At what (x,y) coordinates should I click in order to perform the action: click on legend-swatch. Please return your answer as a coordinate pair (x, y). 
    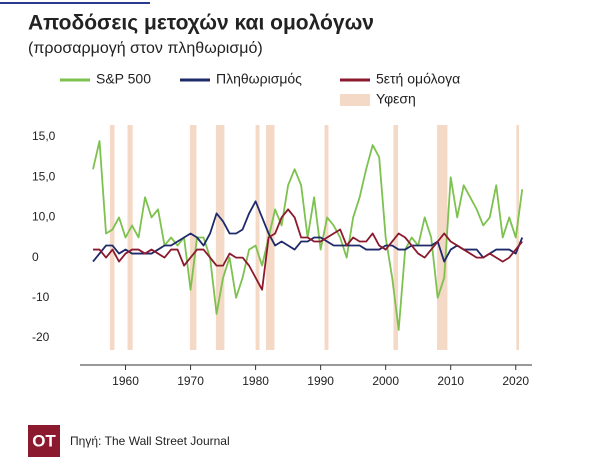
    Looking at the image, I should click on (355, 100).